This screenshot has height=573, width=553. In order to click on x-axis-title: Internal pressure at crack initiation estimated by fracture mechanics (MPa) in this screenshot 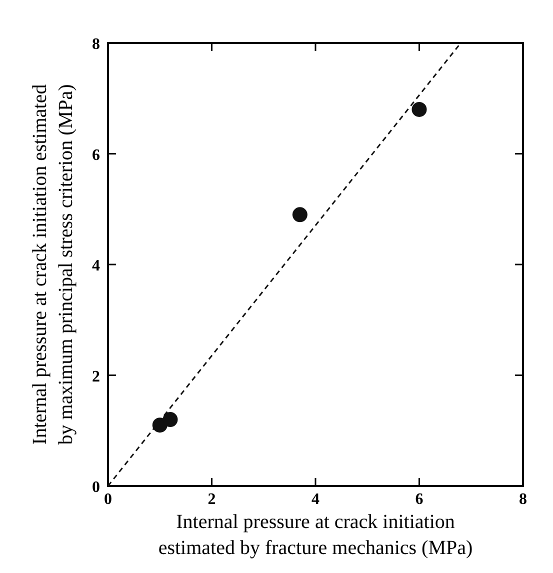, I will do `click(315, 535)`.